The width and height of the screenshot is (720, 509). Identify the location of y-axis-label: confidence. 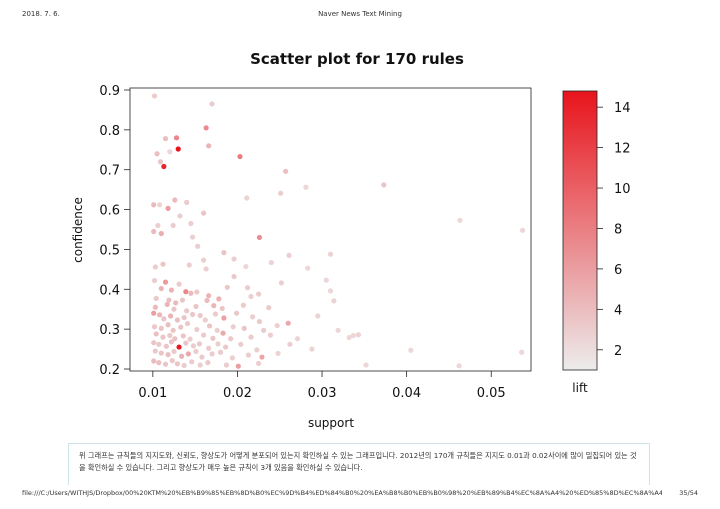
(78, 230).